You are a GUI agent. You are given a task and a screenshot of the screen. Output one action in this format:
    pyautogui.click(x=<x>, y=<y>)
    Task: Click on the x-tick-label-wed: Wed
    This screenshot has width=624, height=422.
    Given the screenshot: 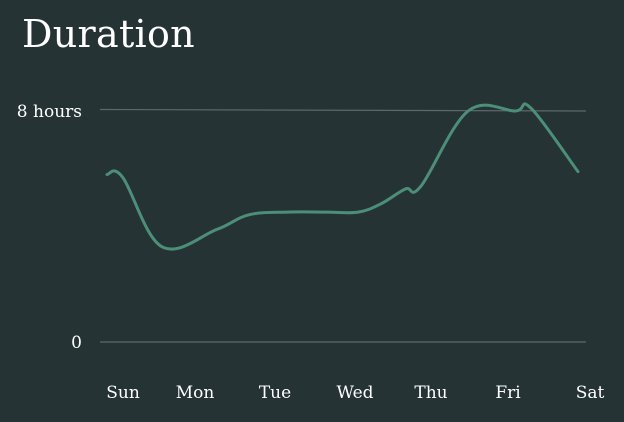 What is the action you would take?
    pyautogui.click(x=354, y=393)
    